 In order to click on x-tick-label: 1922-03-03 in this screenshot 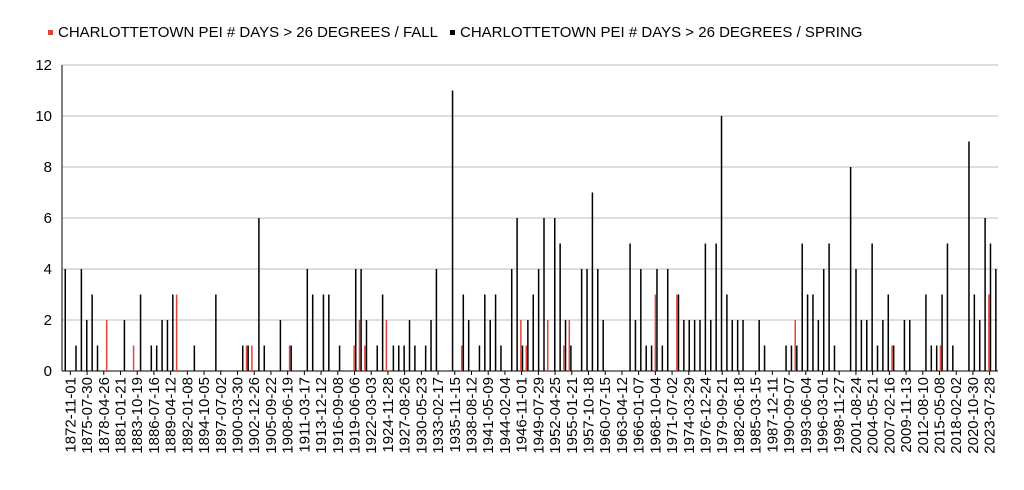, I will do `click(371, 415)`.